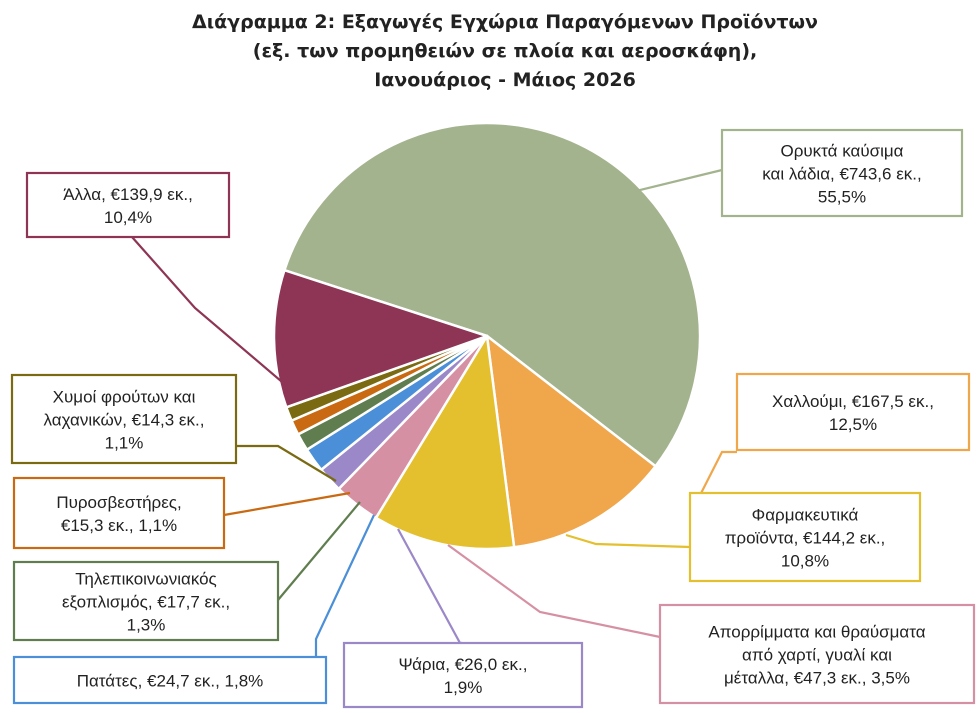  Describe the element at coordinates (628, 541) in the screenshot. I see `leader-line-φαρμακευτικά-προϊόντα` at that location.